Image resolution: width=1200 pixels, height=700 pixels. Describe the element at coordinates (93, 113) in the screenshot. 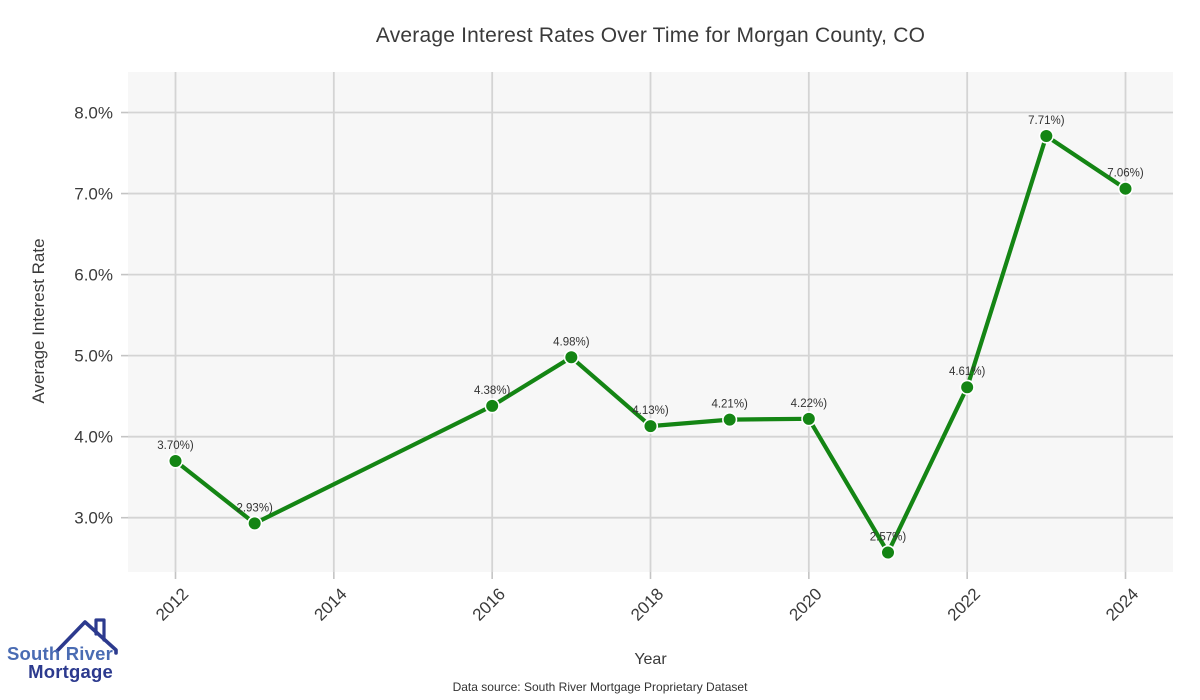

I see `y-tick-label: 8.0%` at that location.